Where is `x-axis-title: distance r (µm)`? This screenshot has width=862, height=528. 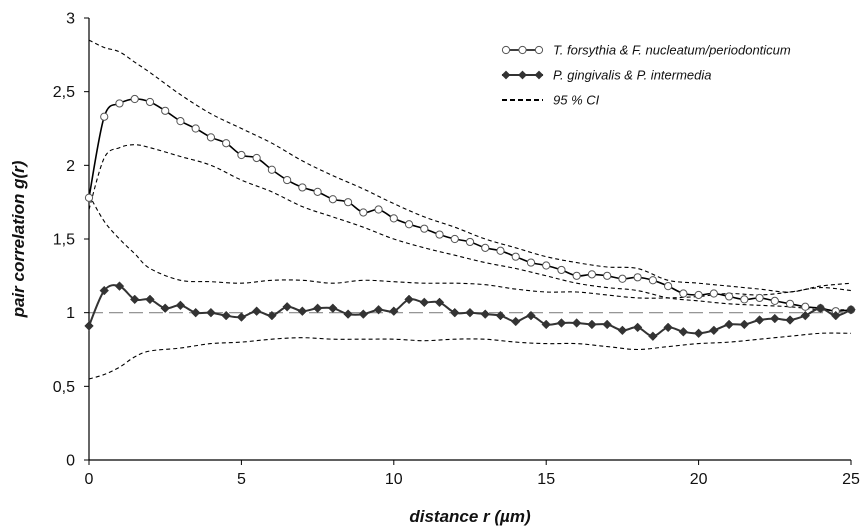
x-axis-title: distance r (µm) is located at coordinates (470, 516).